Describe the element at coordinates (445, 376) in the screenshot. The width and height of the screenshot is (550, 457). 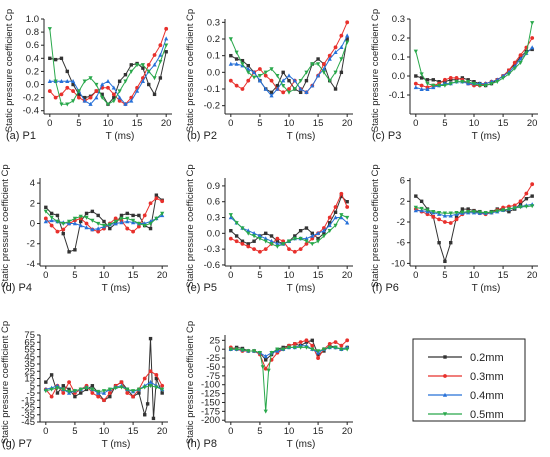
I see `legend-marker` at that location.